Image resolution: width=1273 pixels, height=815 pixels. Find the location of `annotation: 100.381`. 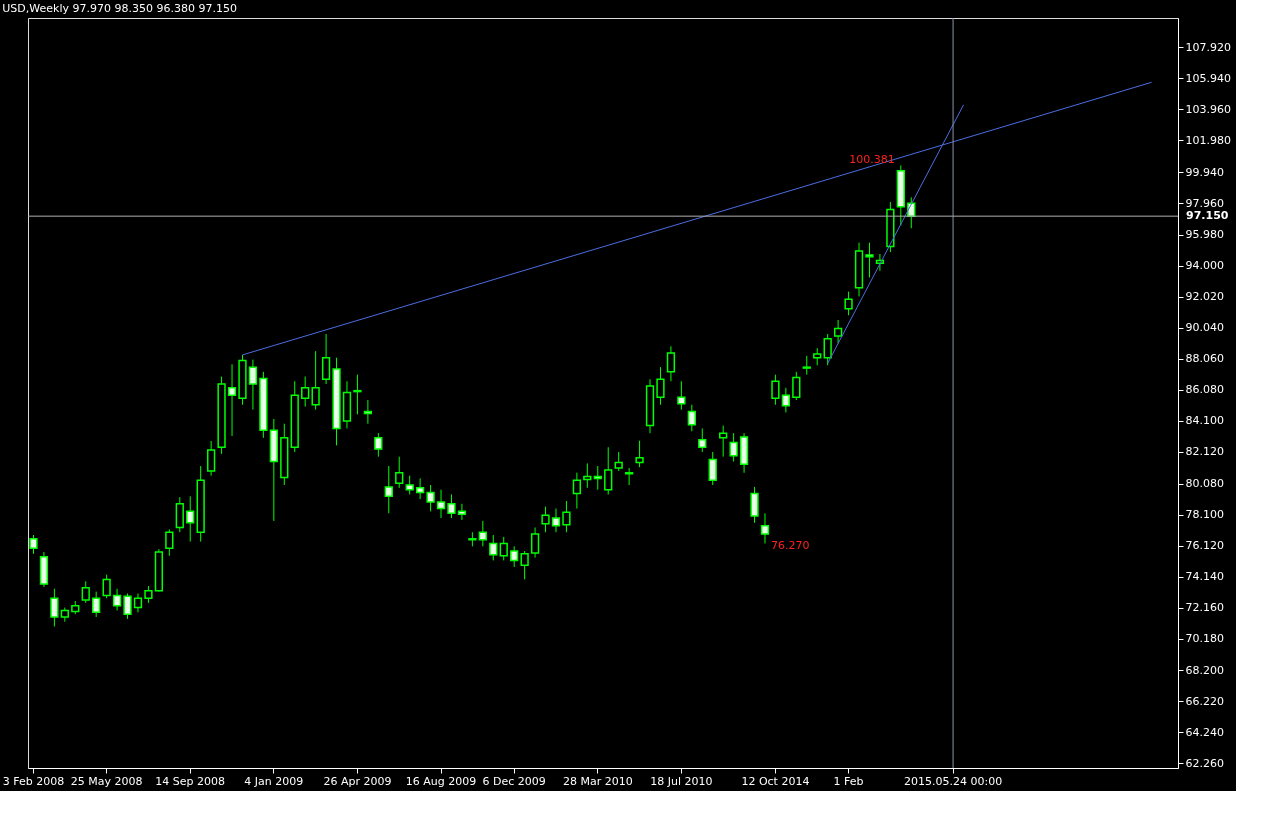

annotation: 100.381 is located at coordinates (872, 159).